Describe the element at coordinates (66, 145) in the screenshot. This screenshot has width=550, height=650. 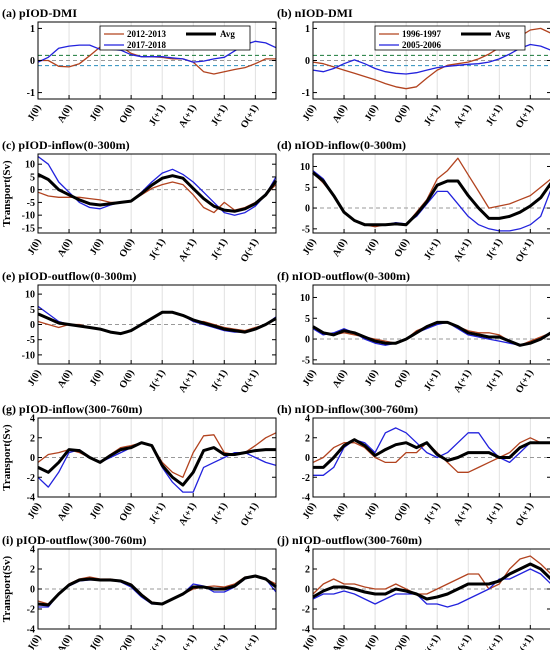
I see `panel-title: (c) pIOD-inflow(0-300m)` at that location.